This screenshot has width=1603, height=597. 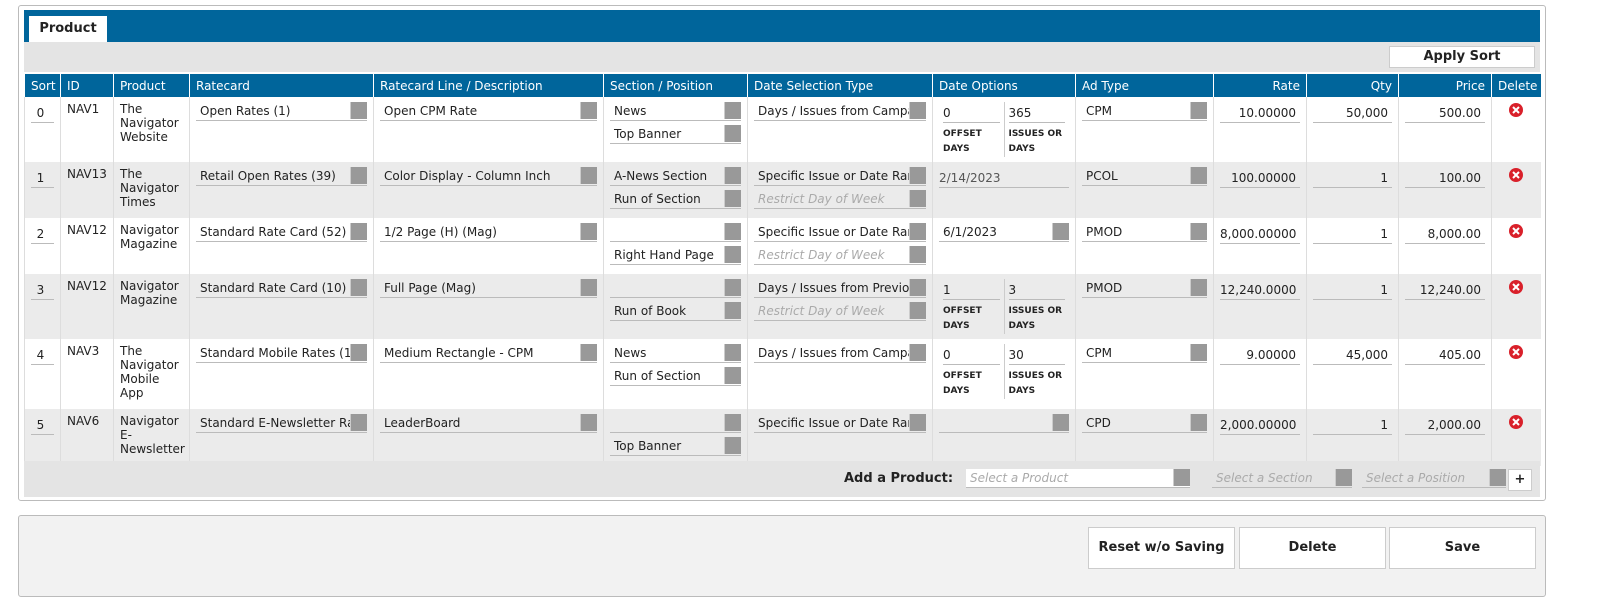 What do you see at coordinates (42, 290) in the screenshot?
I see `sort-input: 3` at bounding box center [42, 290].